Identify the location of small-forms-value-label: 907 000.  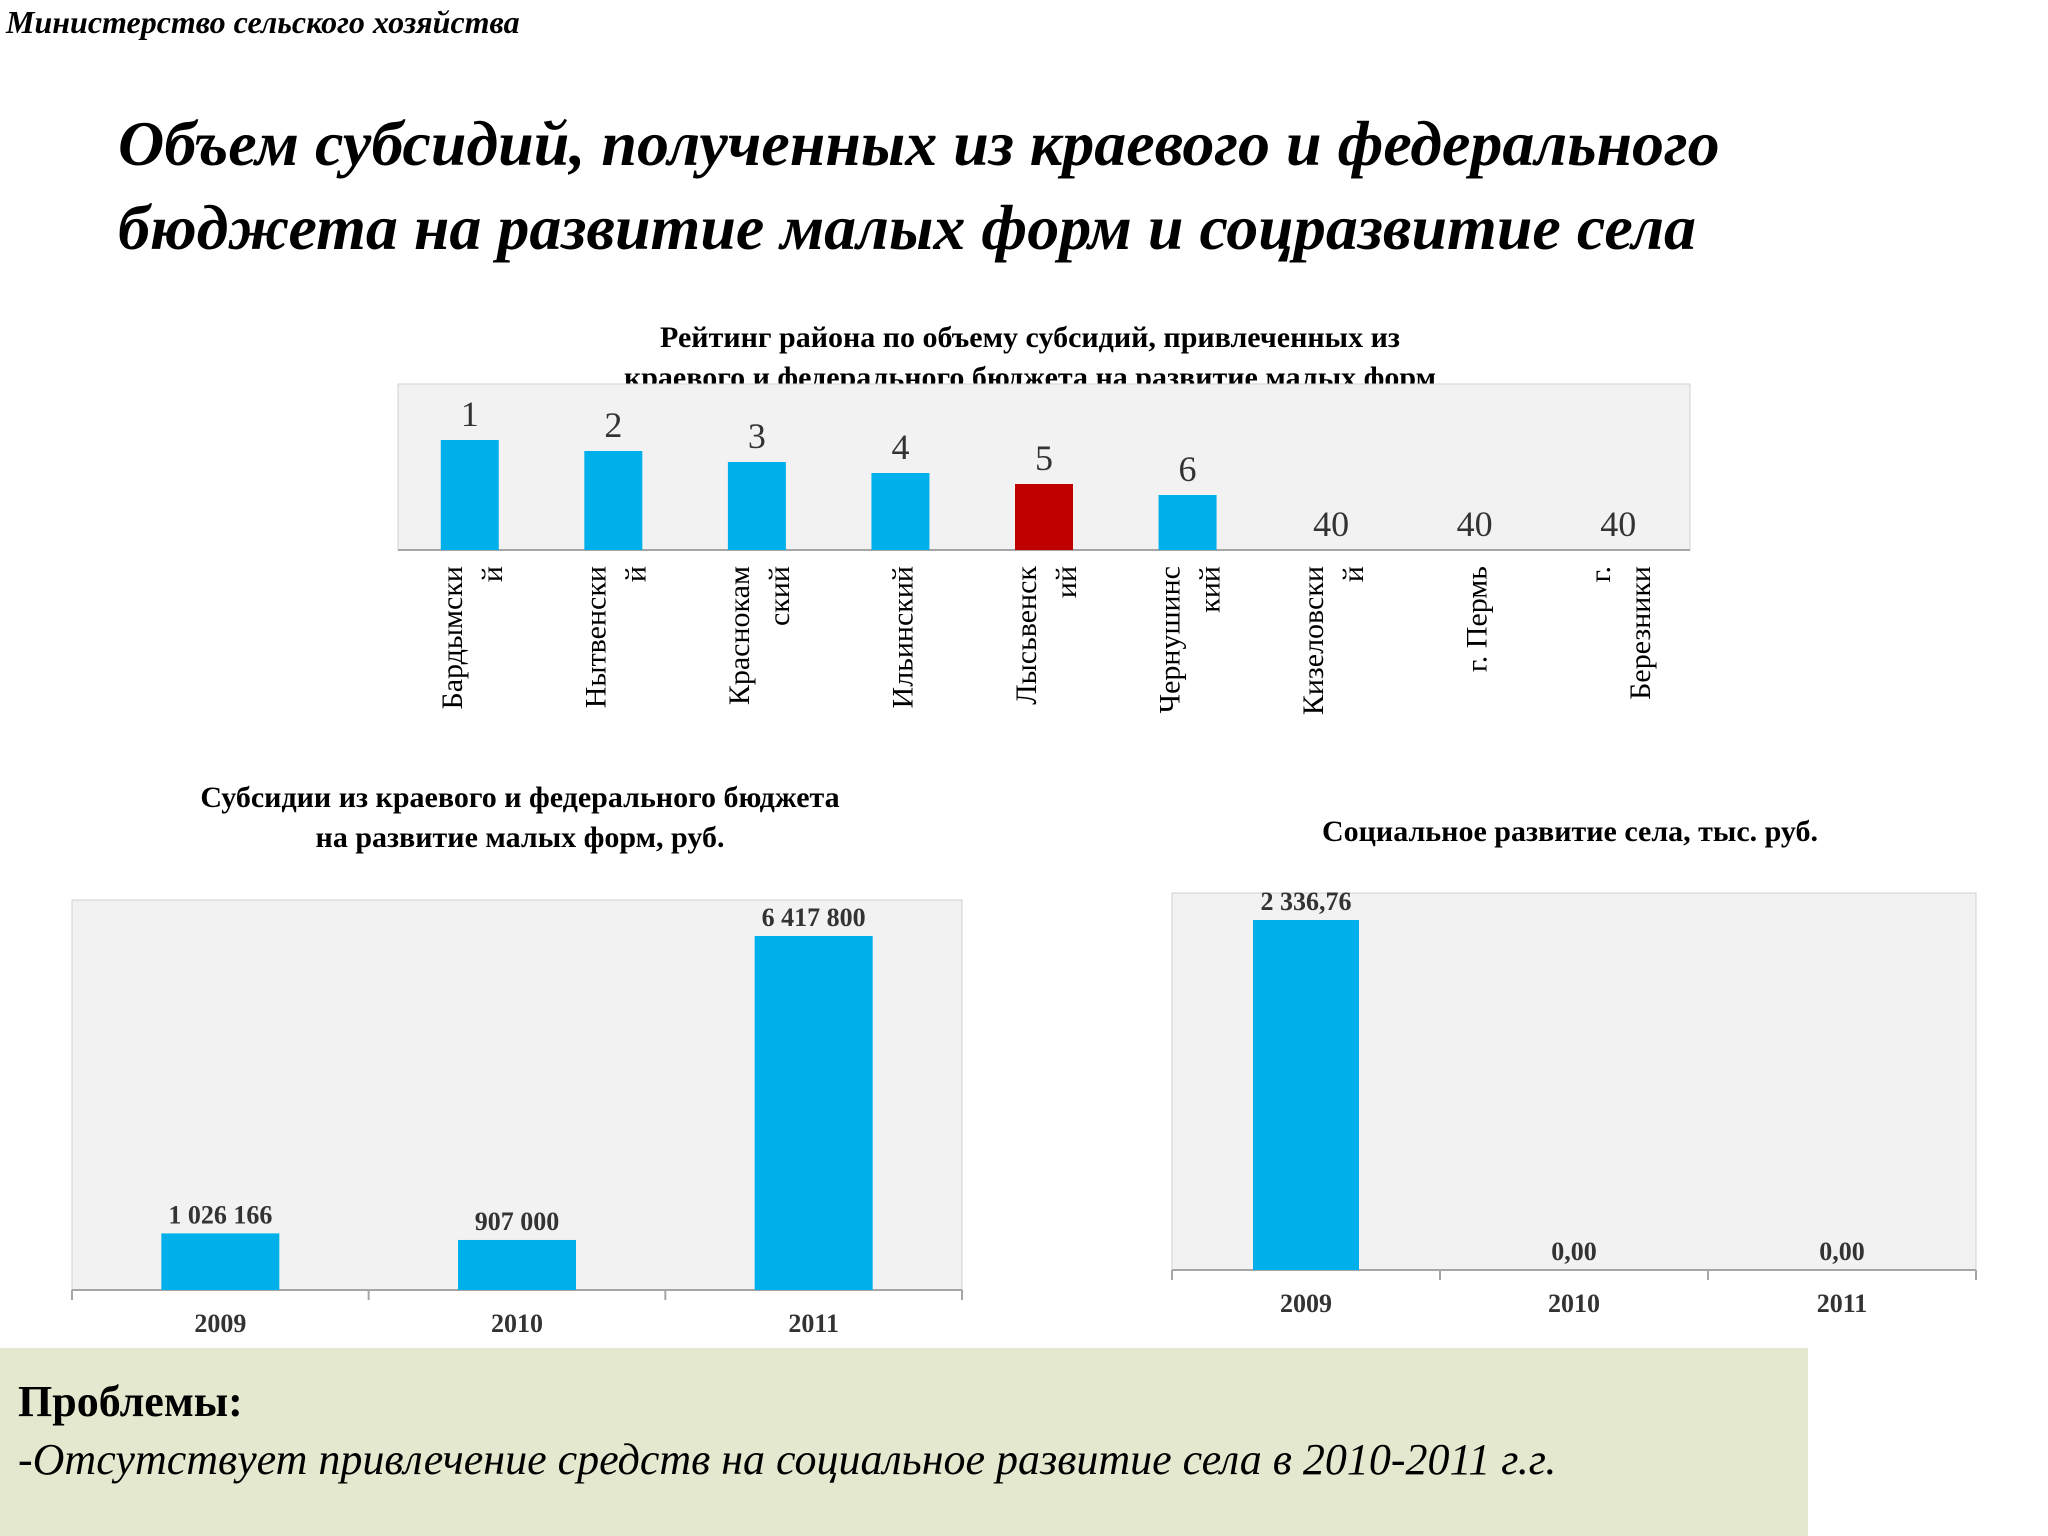
(517, 1221).